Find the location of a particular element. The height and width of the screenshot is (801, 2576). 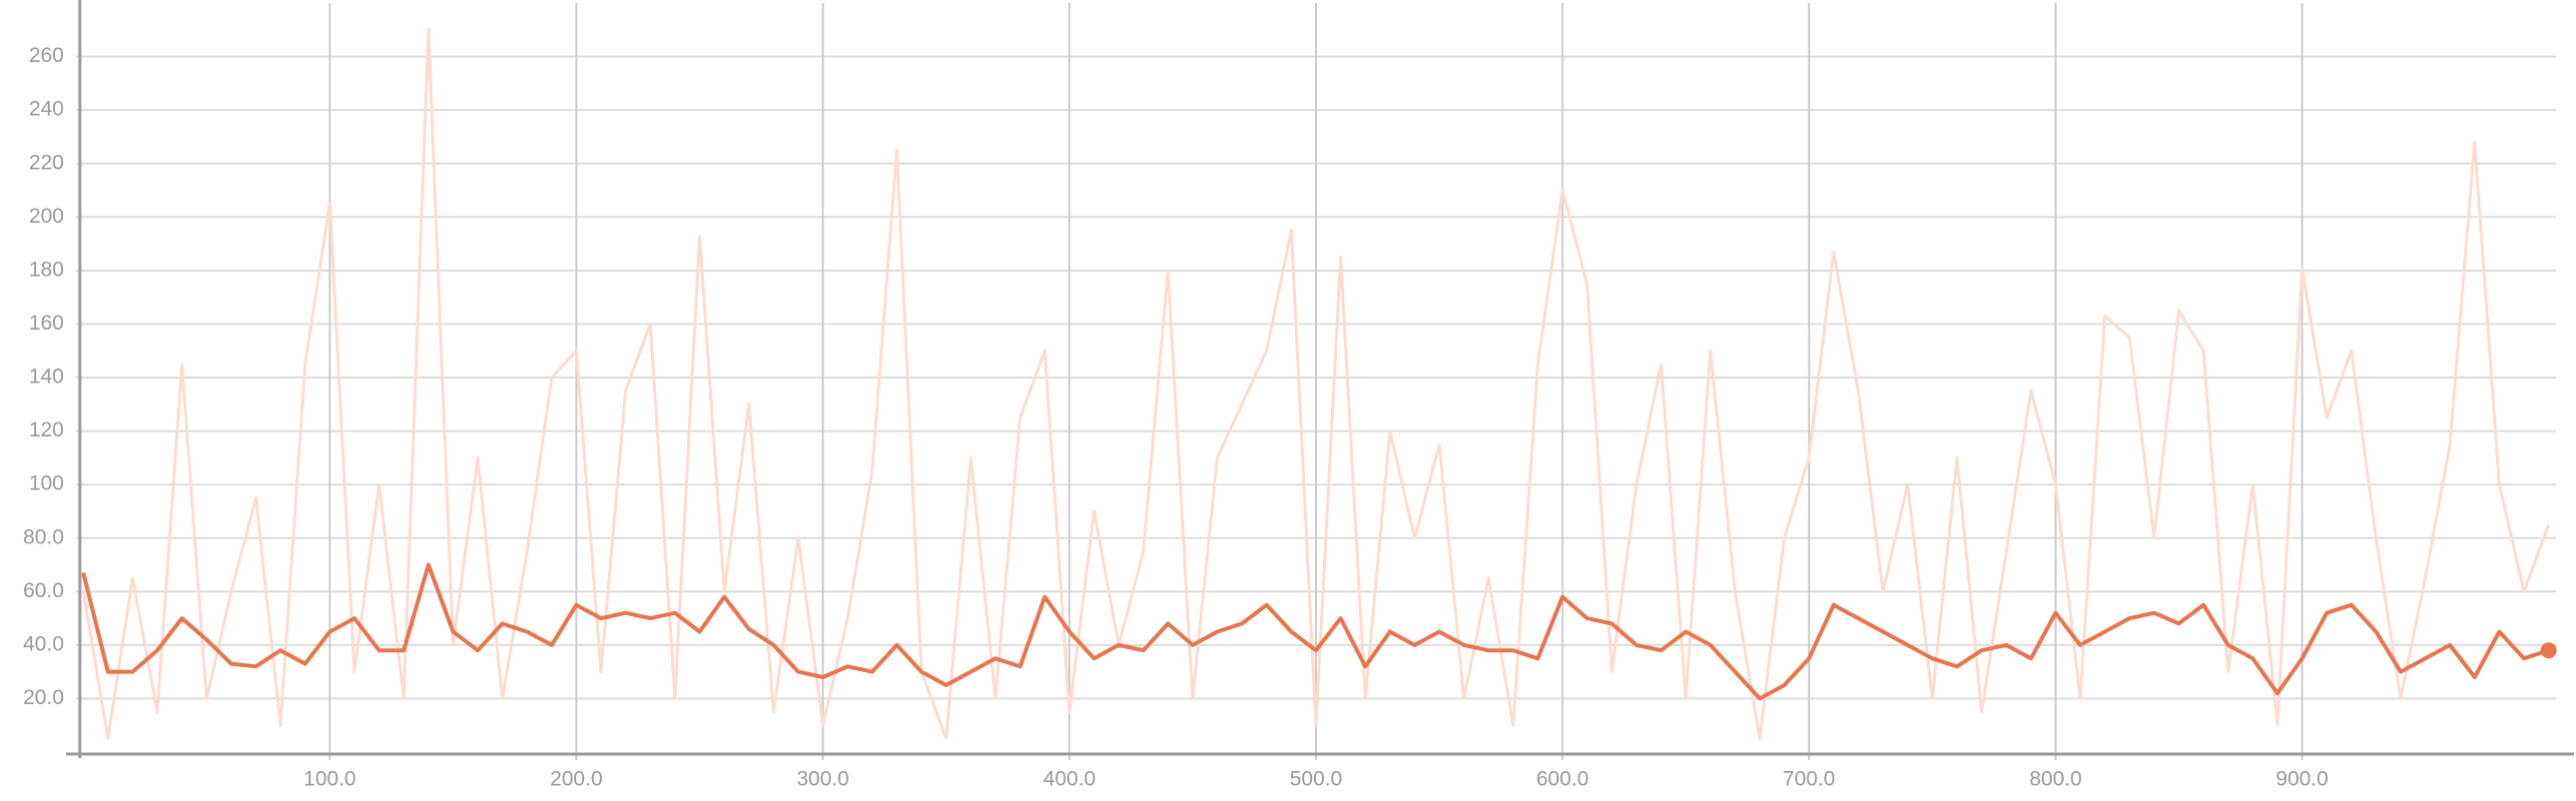

end-point is located at coordinates (2548, 651).